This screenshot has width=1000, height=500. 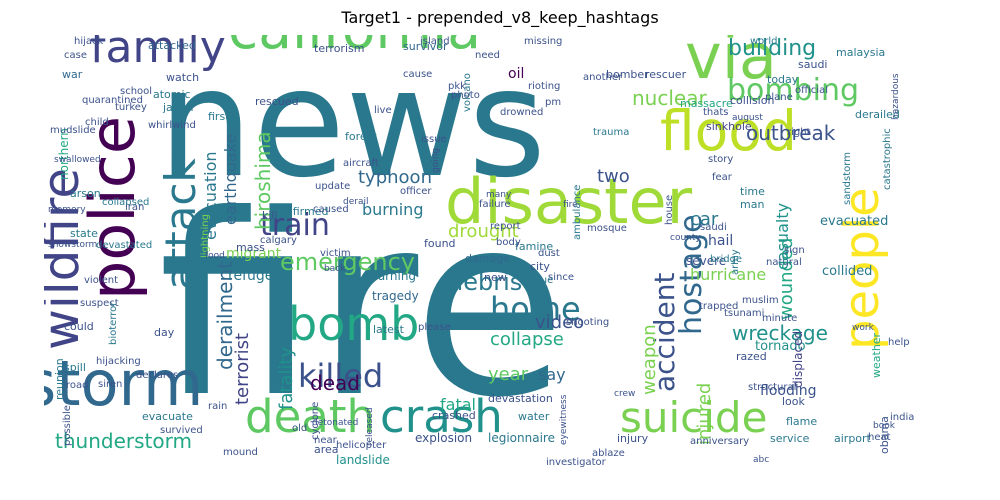 I want to click on word-144: photo, so click(x=465, y=95).